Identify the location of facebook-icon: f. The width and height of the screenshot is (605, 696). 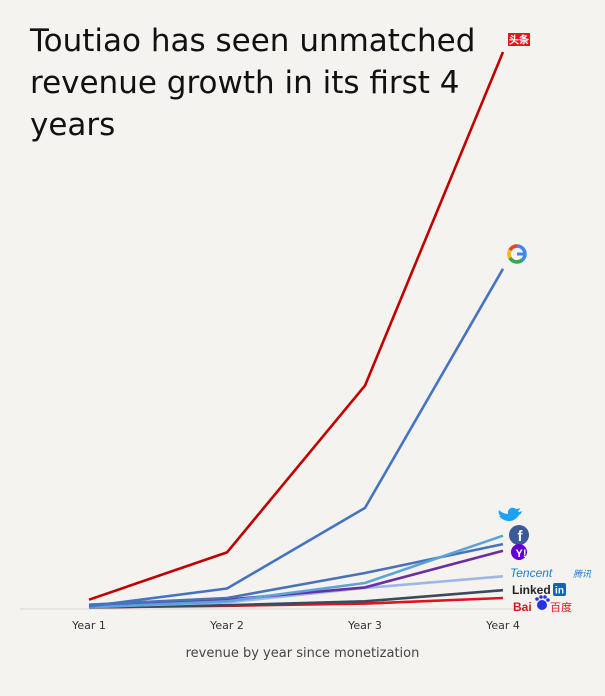
(519, 535).